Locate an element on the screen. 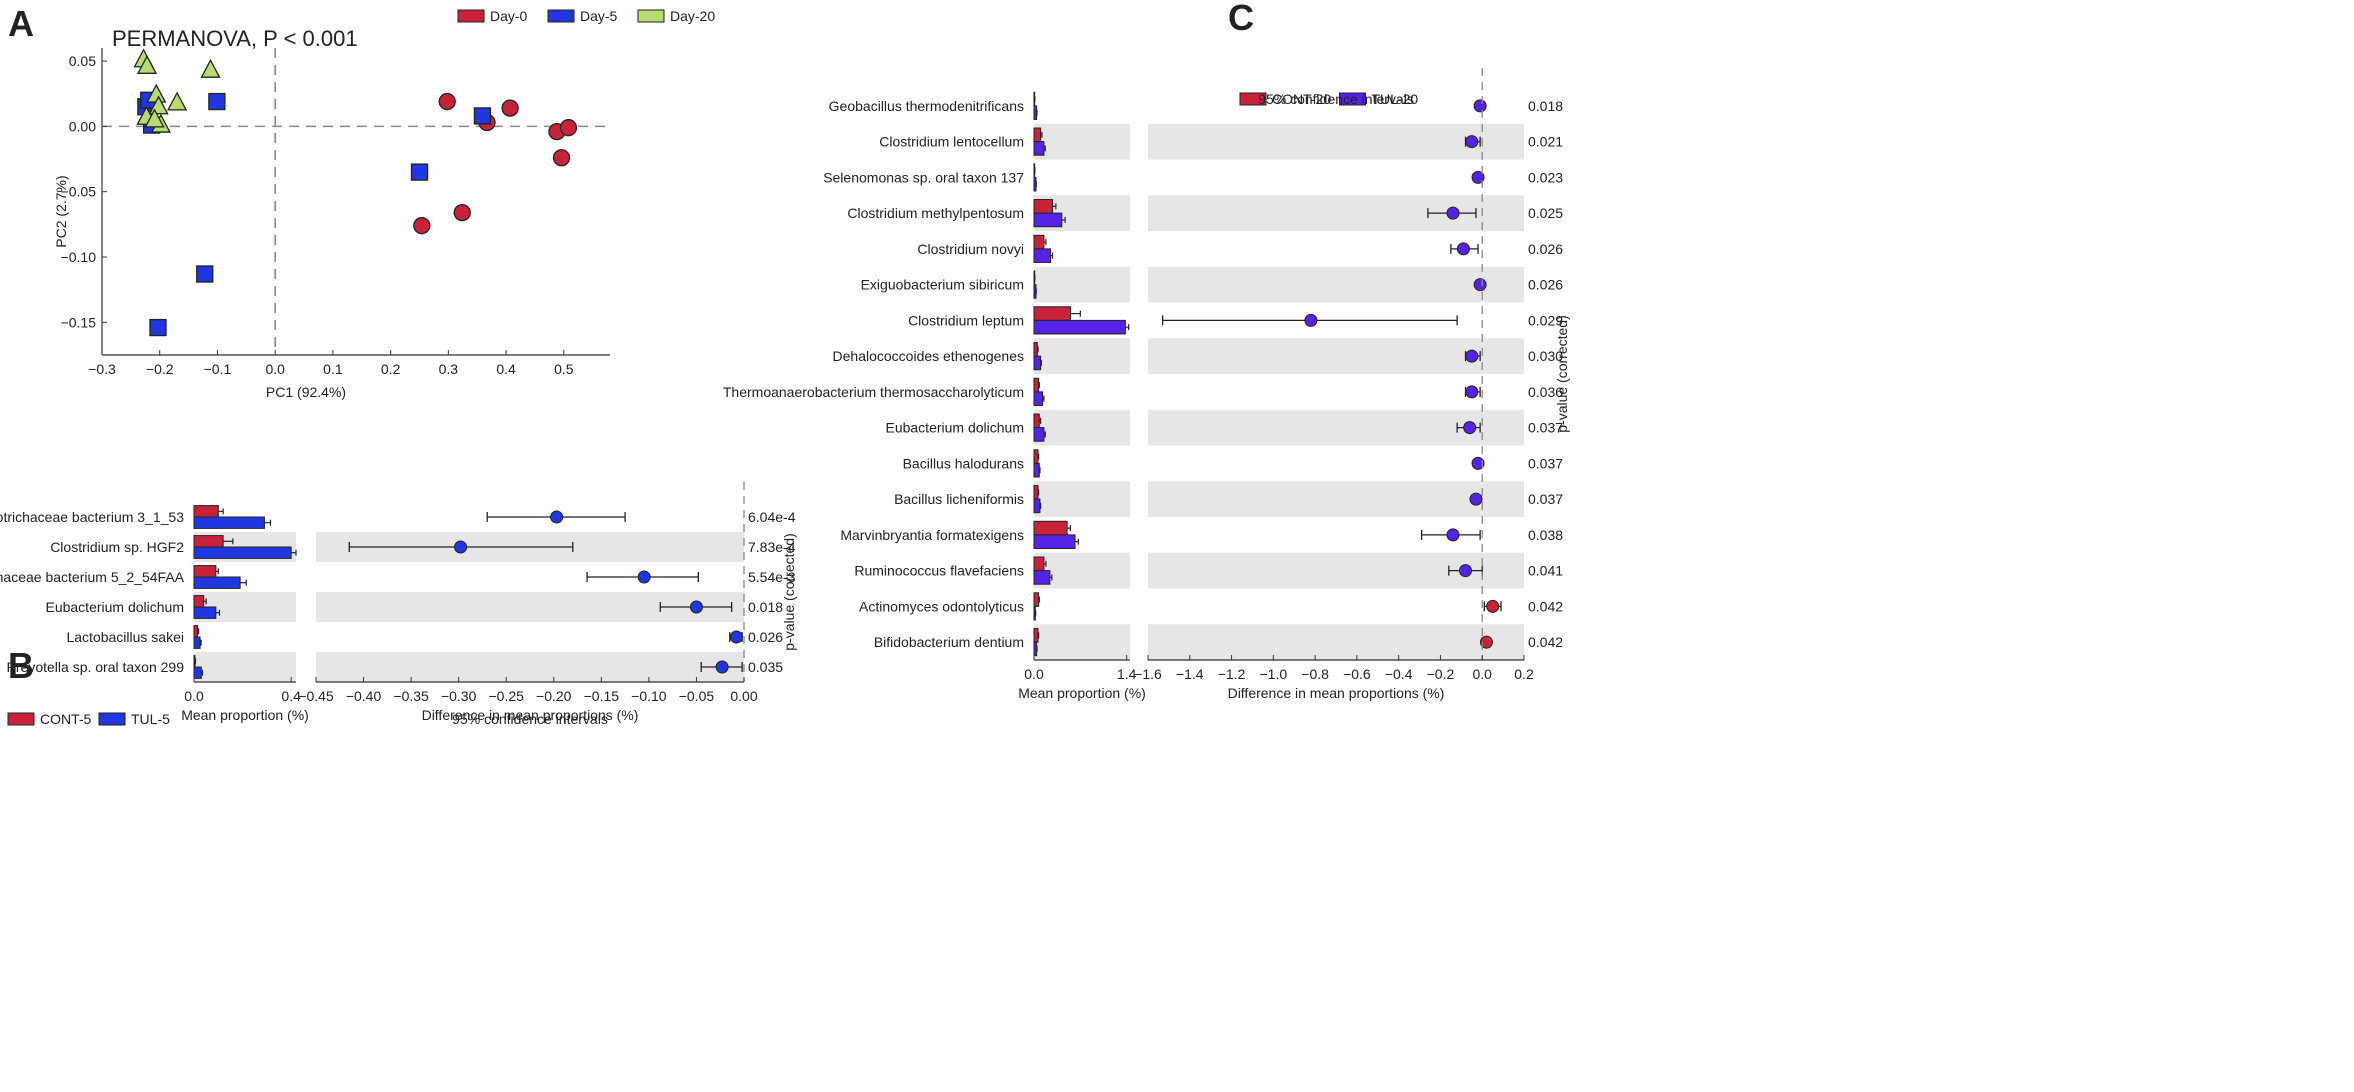 This screenshot has width=2354, height=1092. diff-x-tick-label: −0.35 is located at coordinates (411, 696).